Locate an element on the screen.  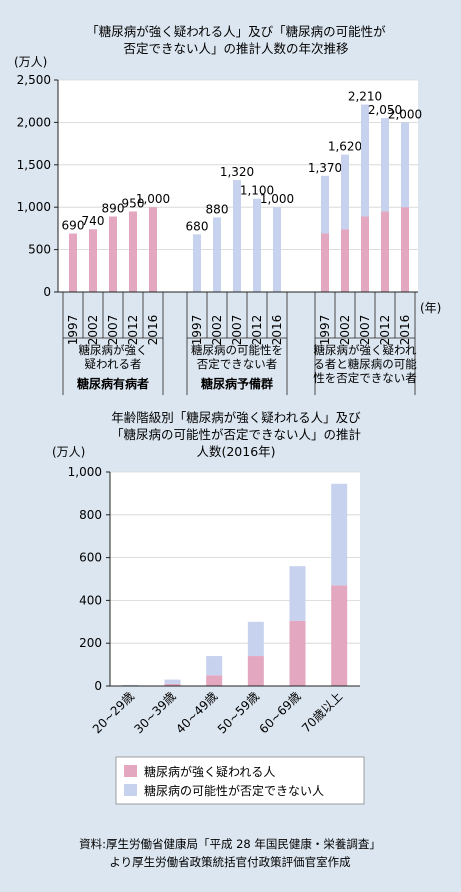
chart1-data-label: 2,210 is located at coordinates (365, 97).